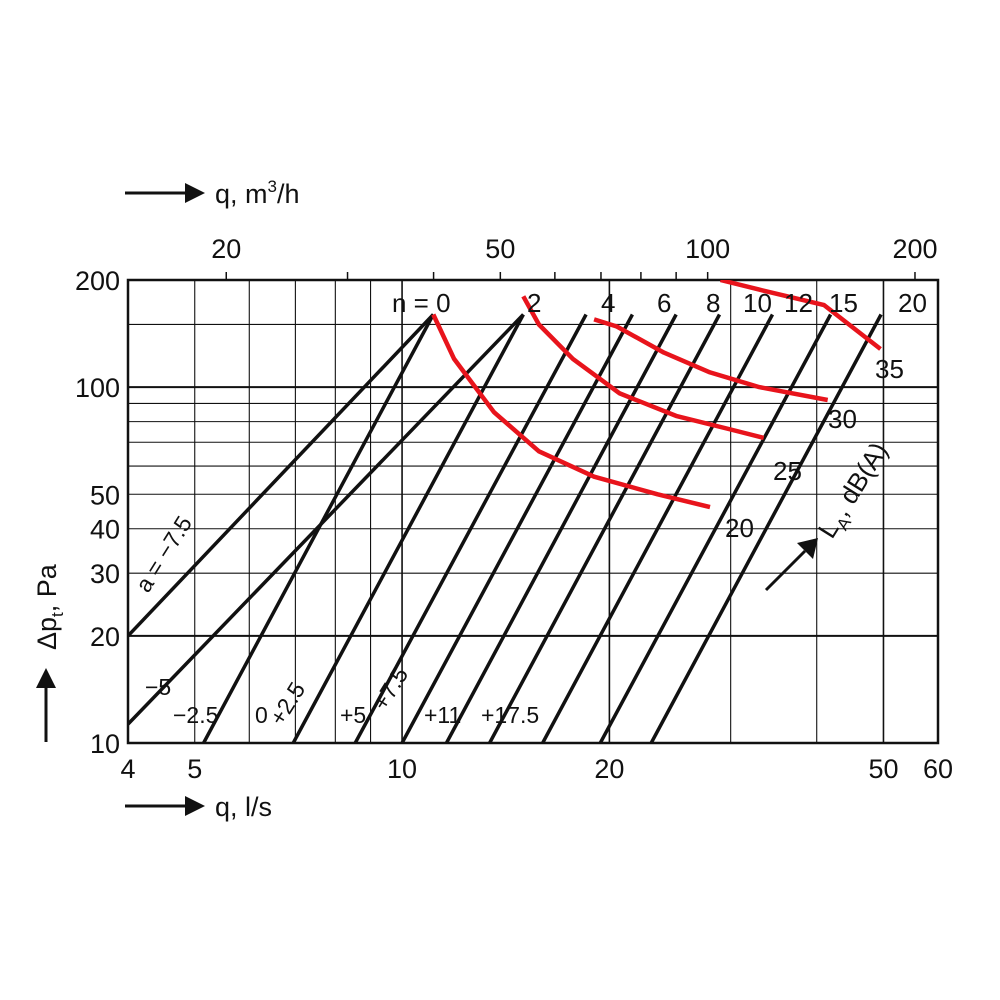 This screenshot has height=1000, width=1000. Describe the element at coordinates (195, 715) in the screenshot. I see `a-label: −2.5` at that location.